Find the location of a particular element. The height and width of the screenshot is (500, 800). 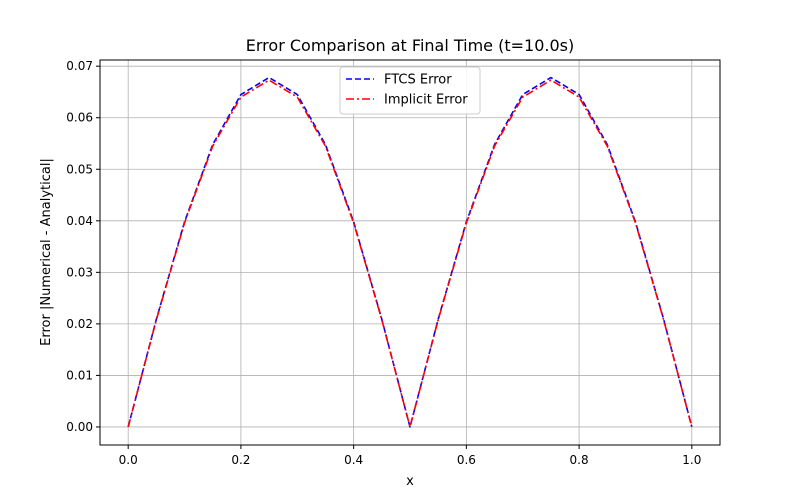

legend-box is located at coordinates (410, 90).